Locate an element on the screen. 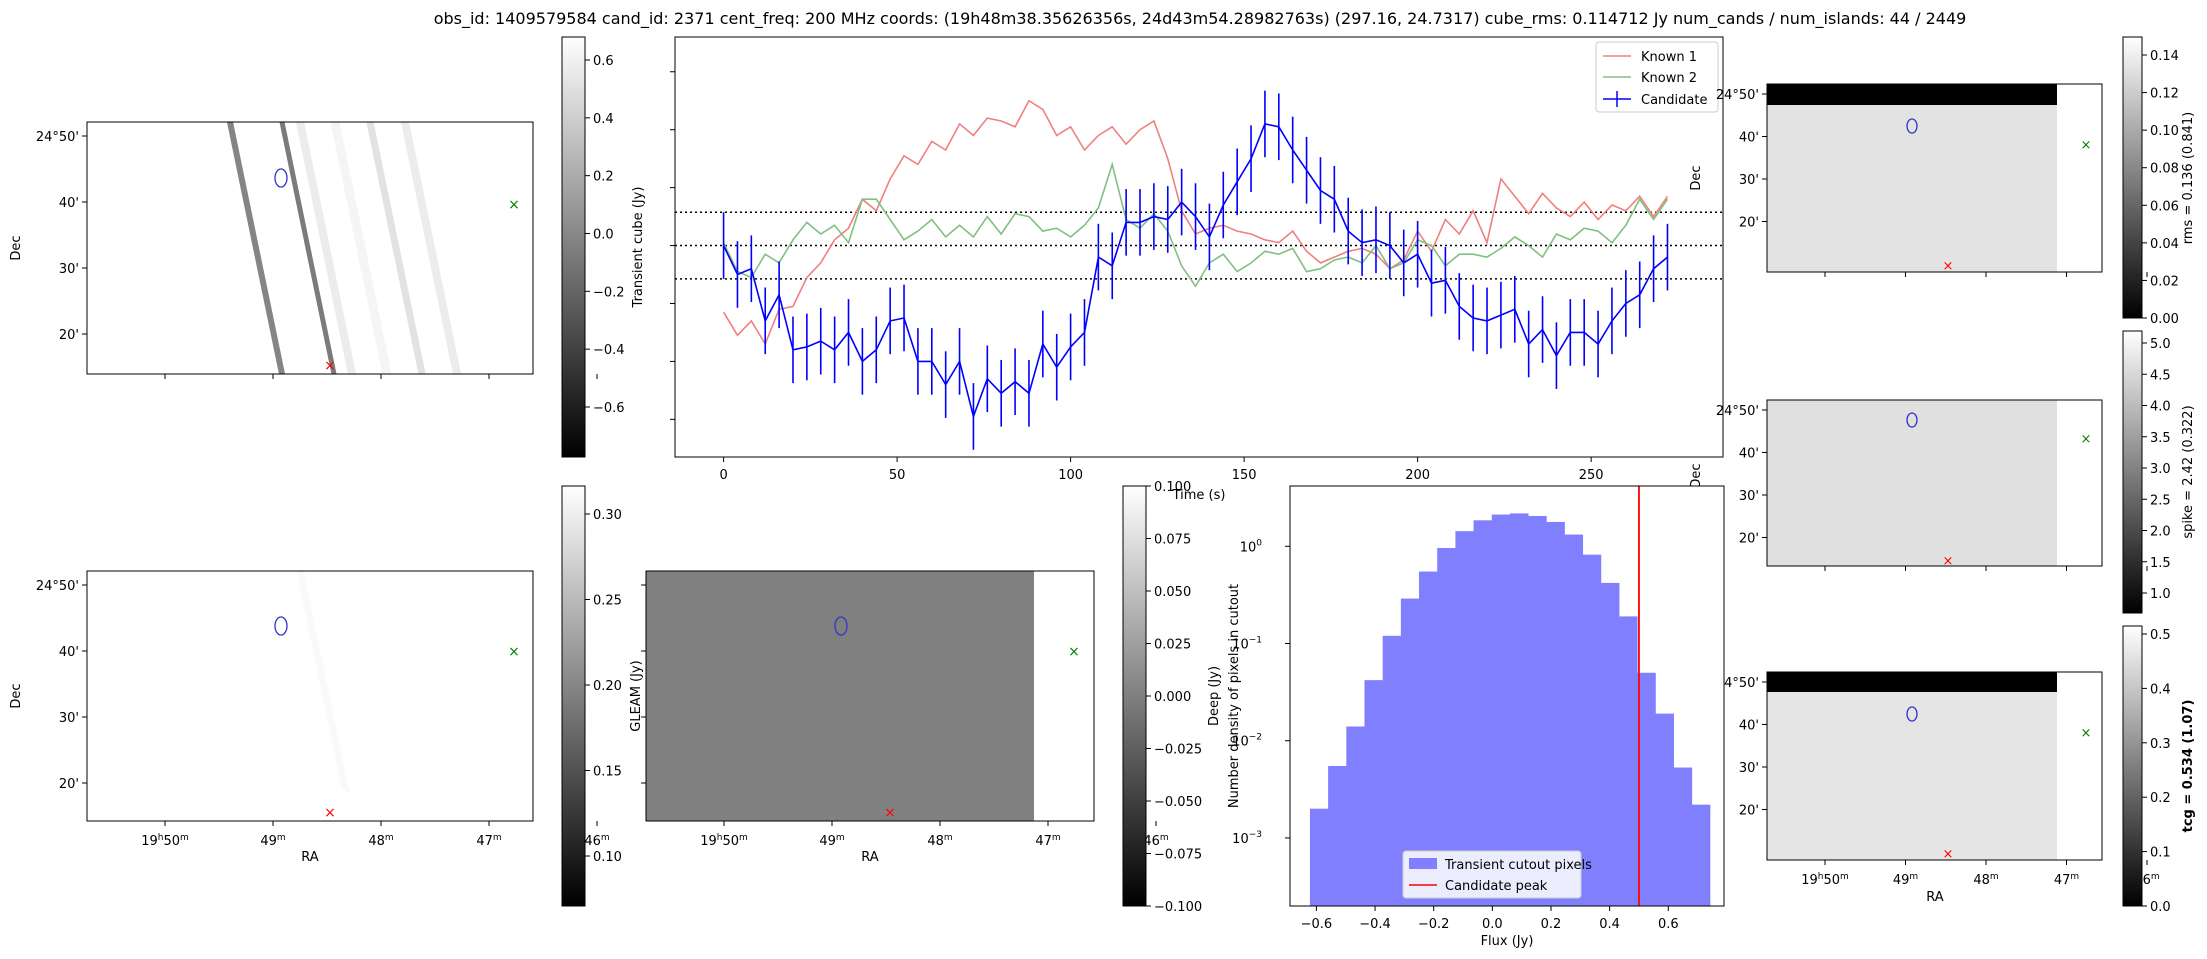 This screenshot has height=959, width=2207. colorbar-tick-label: −0.050 is located at coordinates (1178, 802).